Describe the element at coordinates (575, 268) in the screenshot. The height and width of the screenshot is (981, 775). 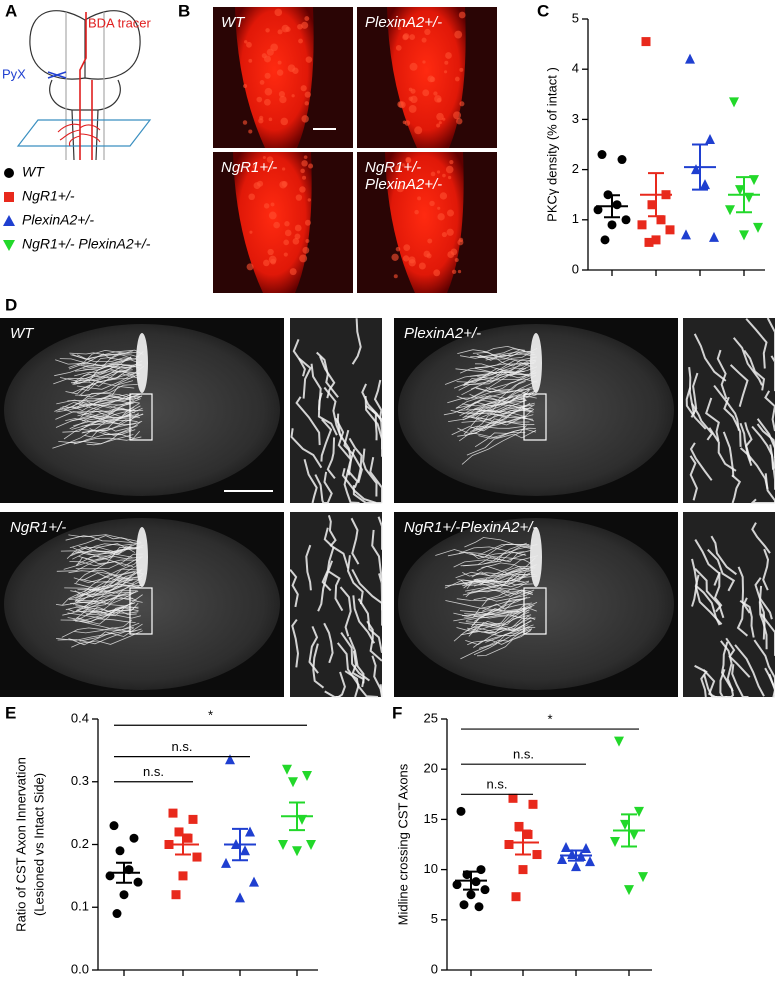
I see `y-tick-label: 0` at that location.